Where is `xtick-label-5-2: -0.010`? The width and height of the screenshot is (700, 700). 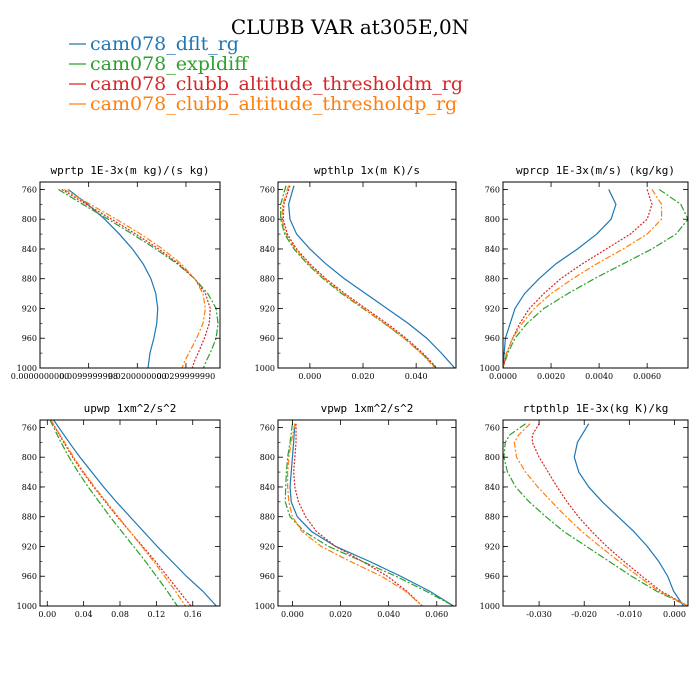
xtick-label-5-2: -0.010 is located at coordinates (630, 614).